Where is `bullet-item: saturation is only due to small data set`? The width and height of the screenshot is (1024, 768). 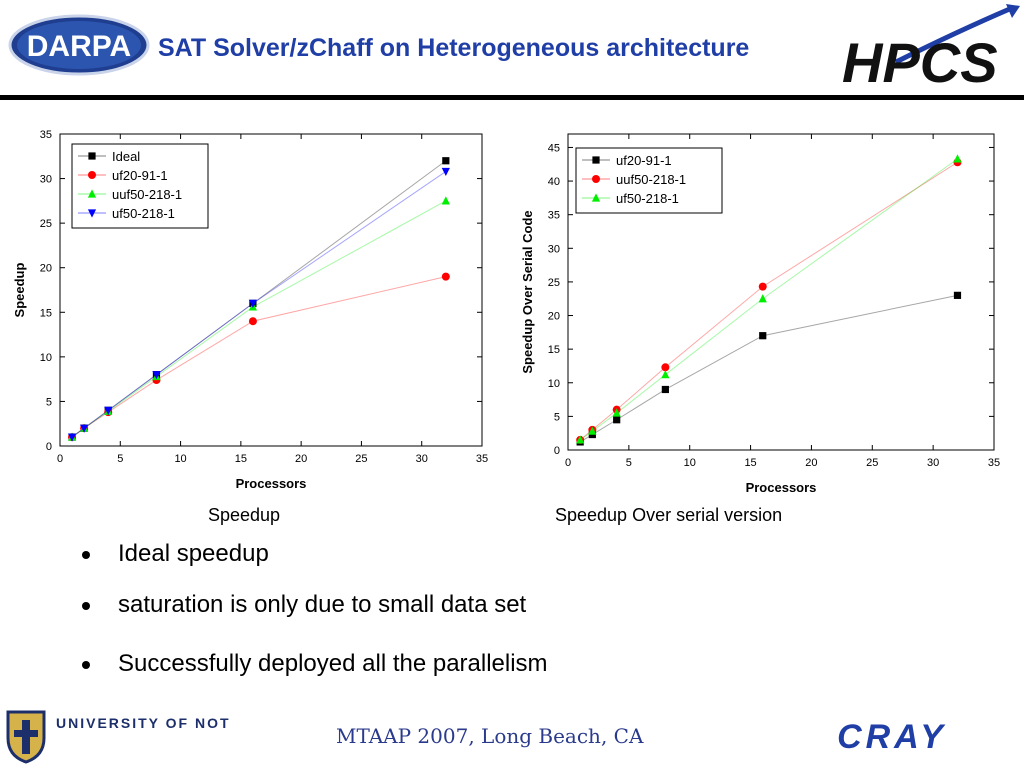 bullet-item: saturation is only due to small data set is located at coordinates (304, 605).